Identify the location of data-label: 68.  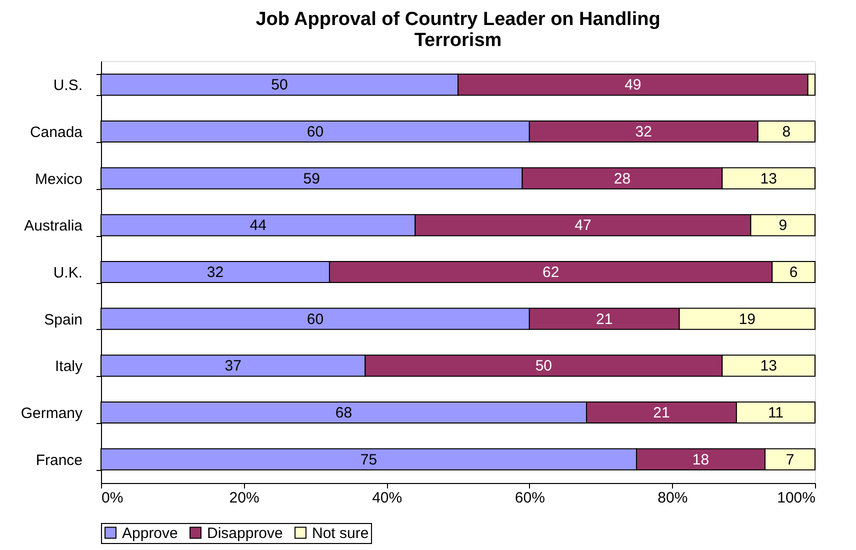
(343, 413).